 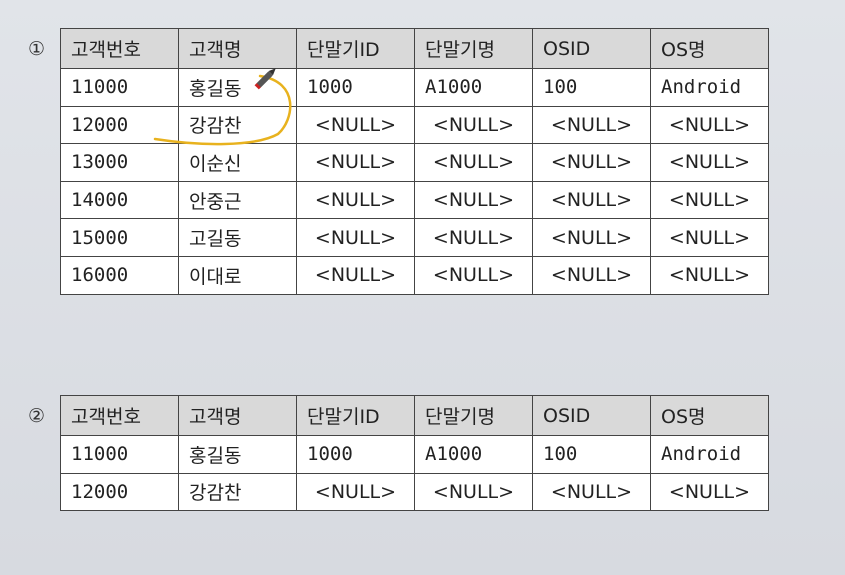 I want to click on table-row: 14000 안중근 <NULL> <NULL> <NULL> <NULL>, so click(x=414, y=200).